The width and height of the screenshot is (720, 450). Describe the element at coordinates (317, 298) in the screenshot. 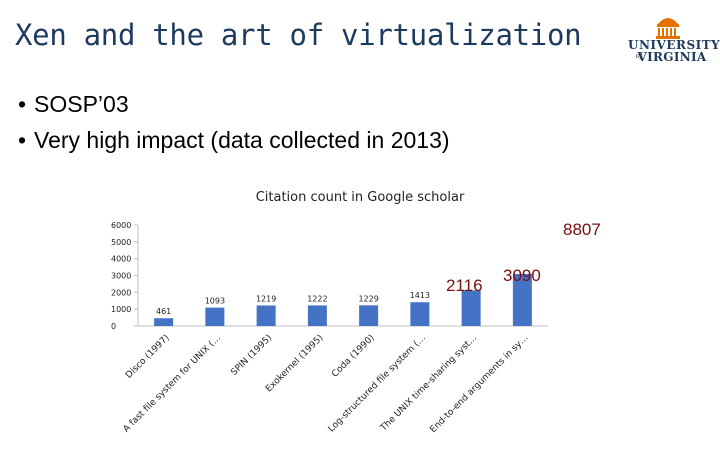

I see `bar-data-label: 1222` at that location.